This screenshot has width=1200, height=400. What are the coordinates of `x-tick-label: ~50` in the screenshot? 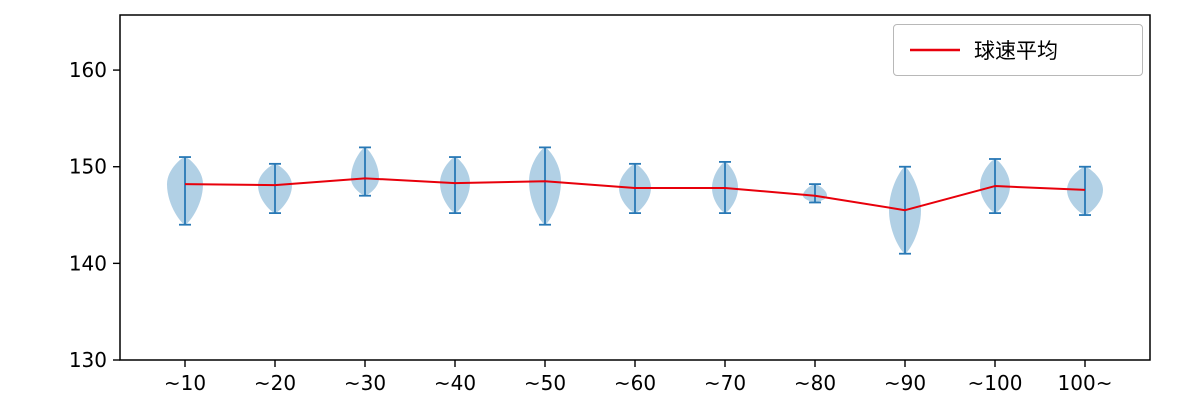 It's located at (545, 383).